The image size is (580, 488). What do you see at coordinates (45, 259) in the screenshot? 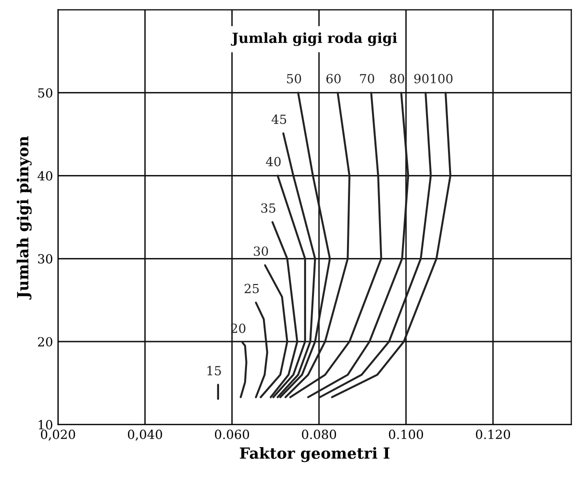
I see `y-tick-label: 30` at bounding box center [45, 259].